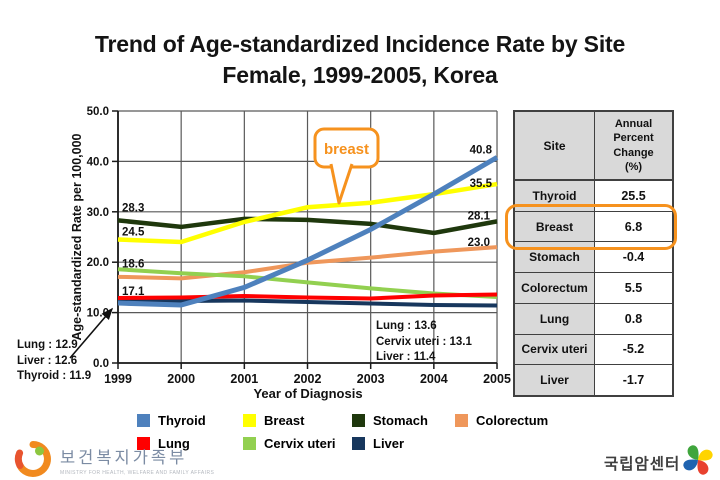  What do you see at coordinates (133, 264) in the screenshot?
I see `data-label: 18.6` at bounding box center [133, 264].